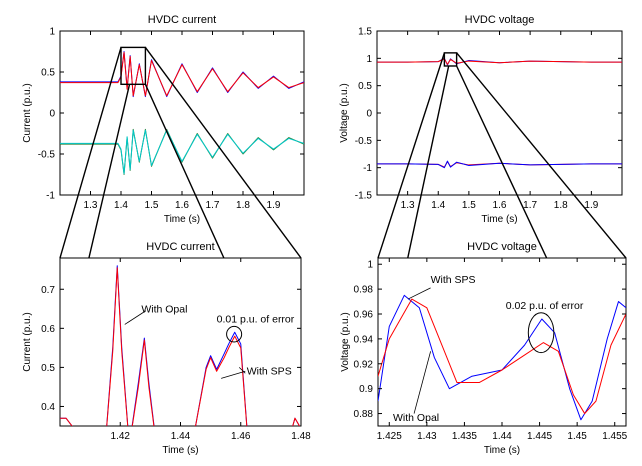  What do you see at coordinates (464, 436) in the screenshot?
I see `x-tick-label: 1.435` at bounding box center [464, 436].